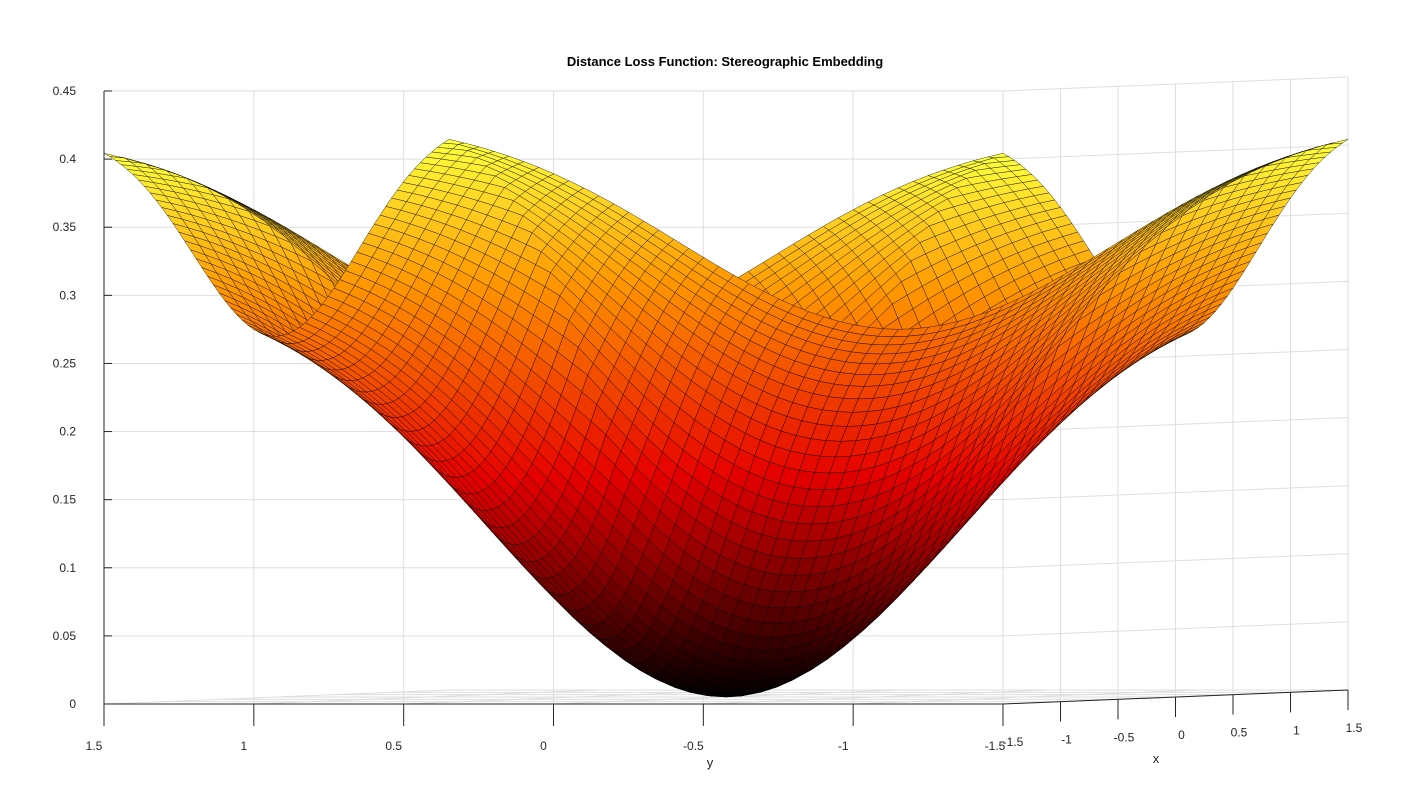 This screenshot has width=1408, height=808. I want to click on y-tick-label: -0.5, so click(693, 746).